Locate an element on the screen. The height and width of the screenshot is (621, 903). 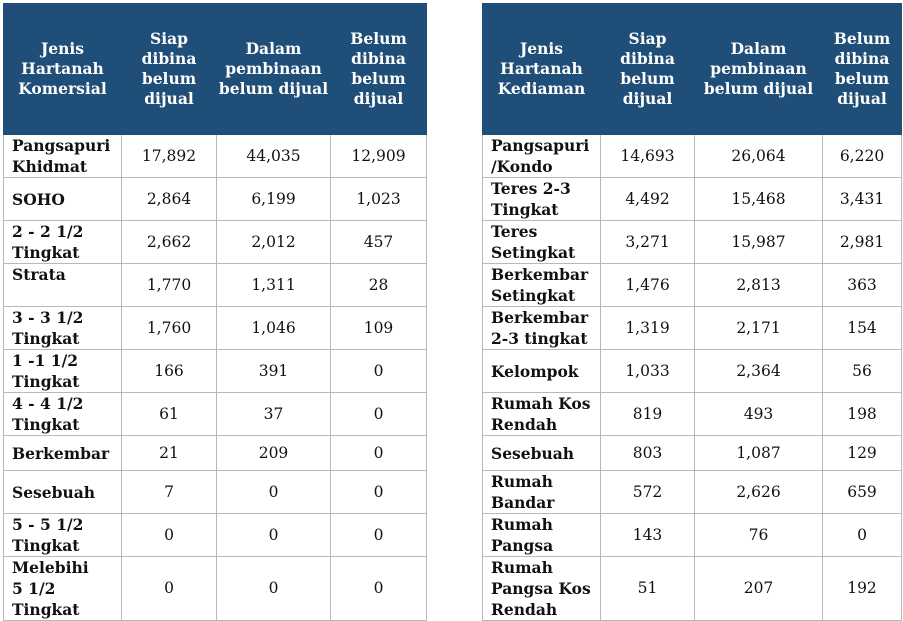
table-row: Sesebuah 7 0 0 is located at coordinates (215, 492).